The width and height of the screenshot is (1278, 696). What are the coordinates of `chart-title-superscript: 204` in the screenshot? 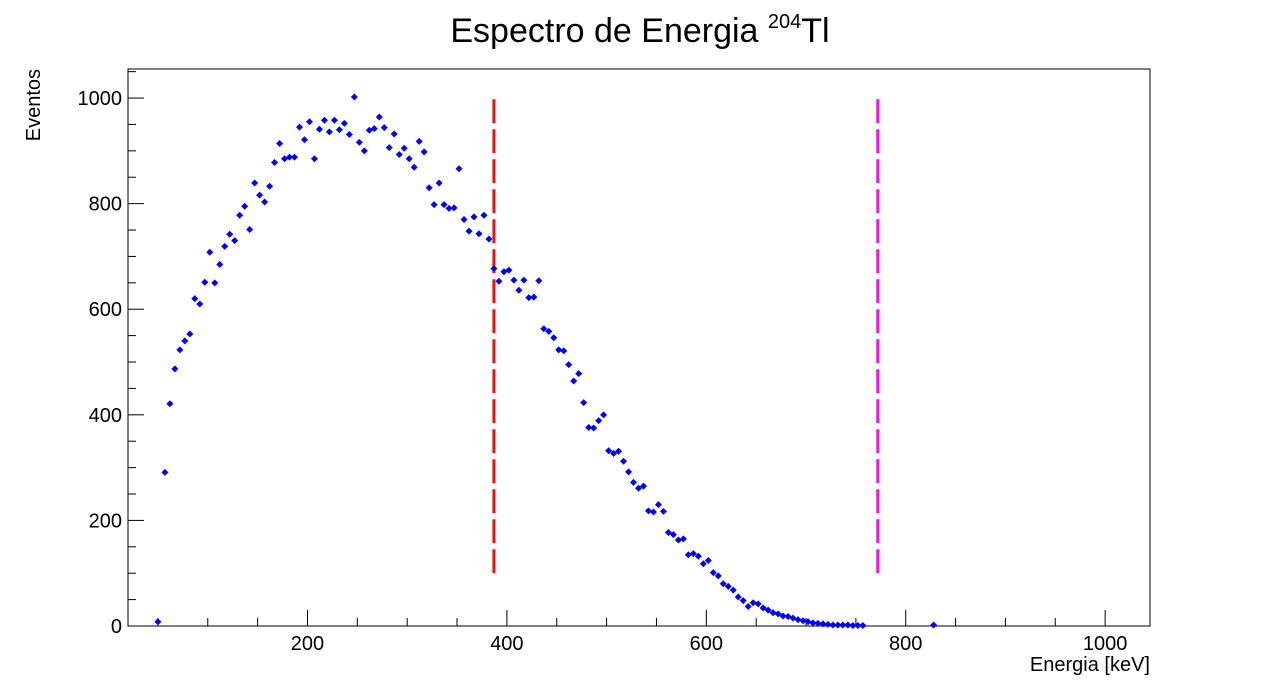 It's located at (784, 22).